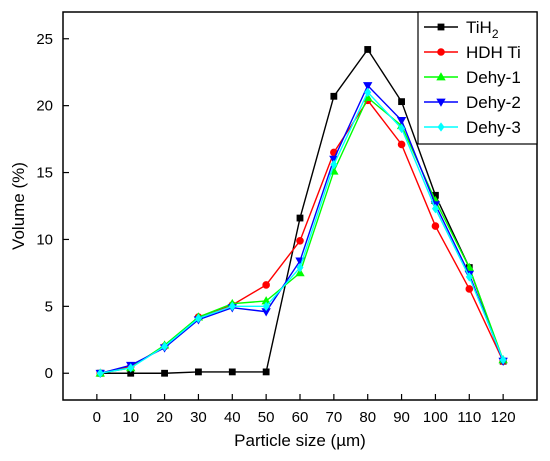 The height and width of the screenshot is (461, 550). Describe the element at coordinates (164, 417) in the screenshot. I see `x-tick-label: 20` at that location.